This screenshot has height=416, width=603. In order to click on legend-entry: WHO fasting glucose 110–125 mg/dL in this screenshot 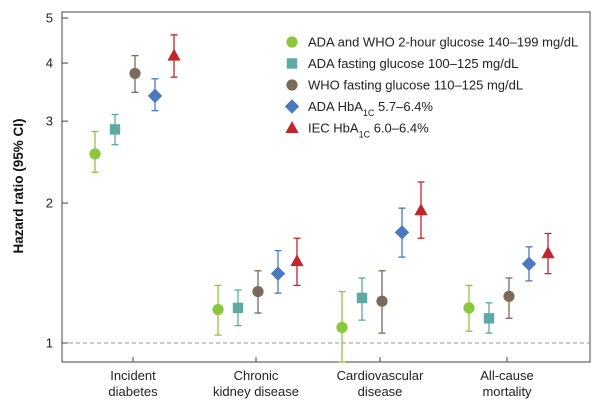, I will do `click(404, 85)`.